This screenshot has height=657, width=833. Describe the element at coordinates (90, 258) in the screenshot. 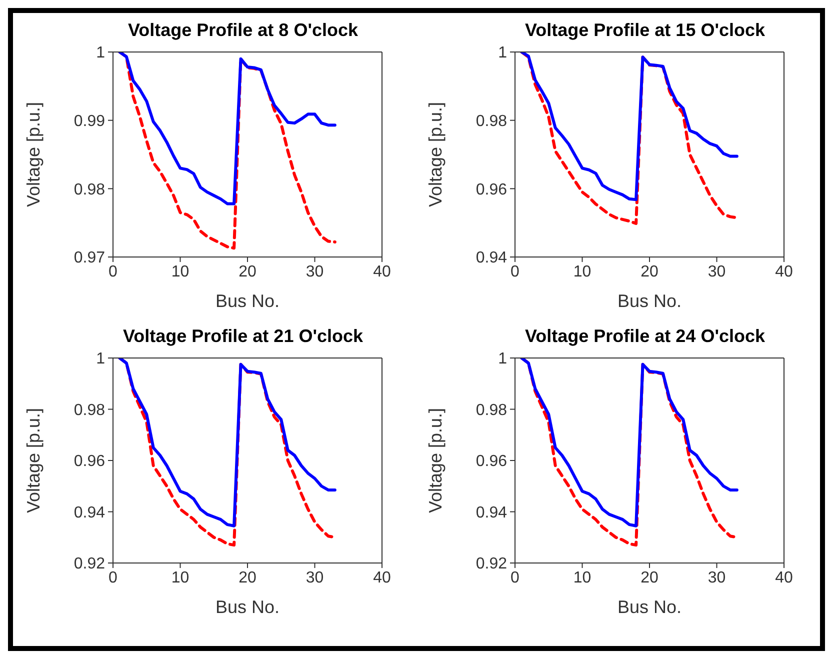

I see `y-tick-label: 0.97` at that location.